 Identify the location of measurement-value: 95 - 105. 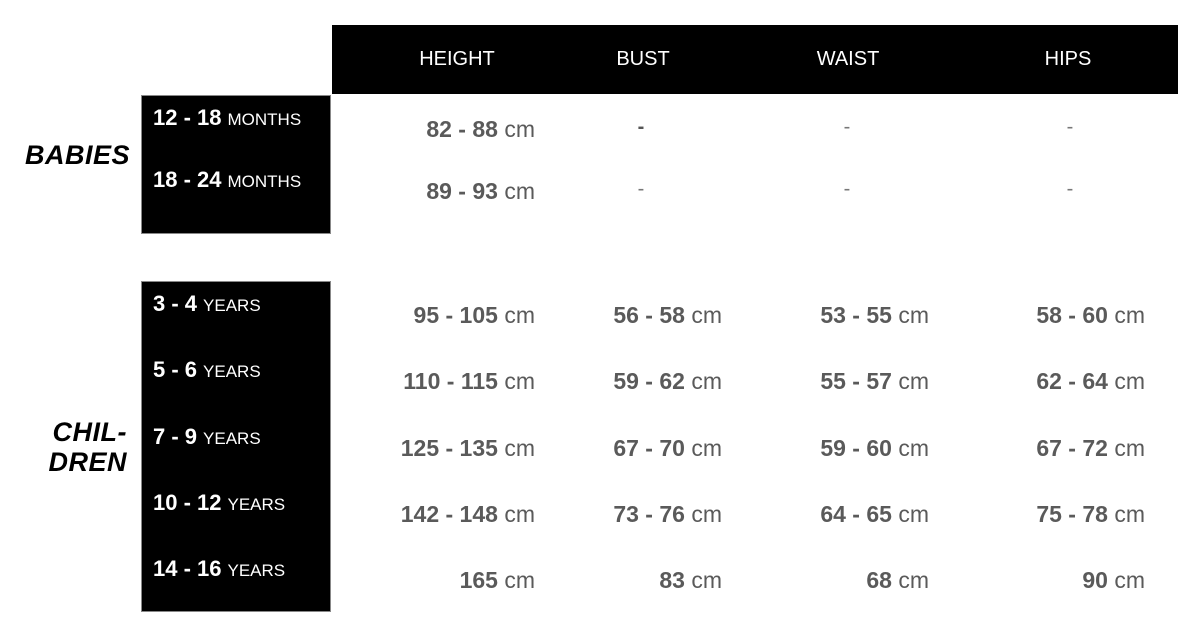
(455, 315).